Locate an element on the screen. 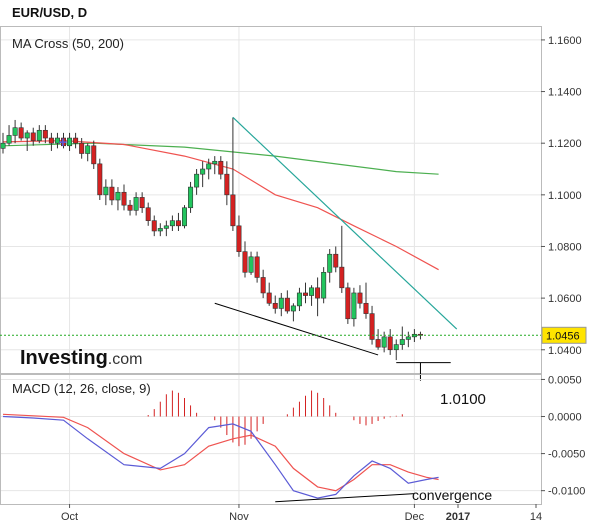 This screenshot has width=598, height=528. convergence-annotation: convergence is located at coordinates (452, 495).